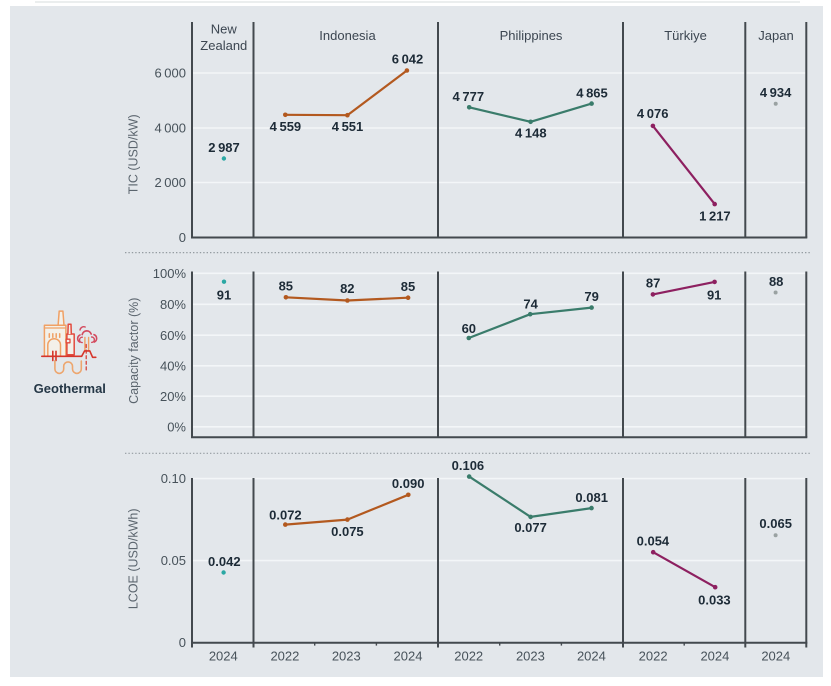 This screenshot has height=686, width=831. I want to click on svg-text: 74, so click(530, 304).